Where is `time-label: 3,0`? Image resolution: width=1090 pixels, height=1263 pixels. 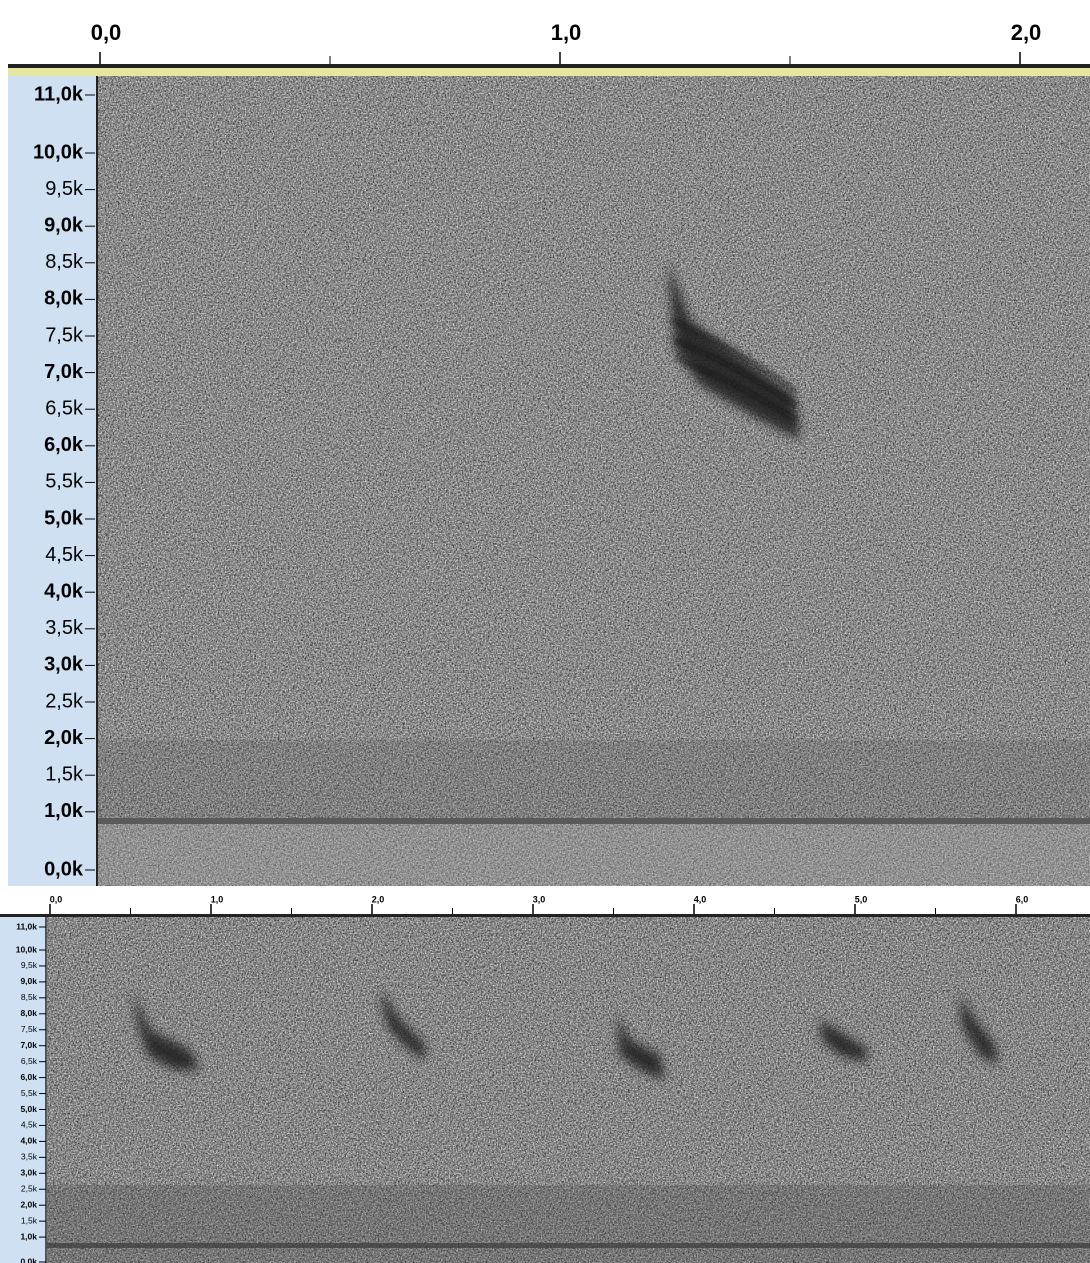 time-label: 3,0 is located at coordinates (539, 899).